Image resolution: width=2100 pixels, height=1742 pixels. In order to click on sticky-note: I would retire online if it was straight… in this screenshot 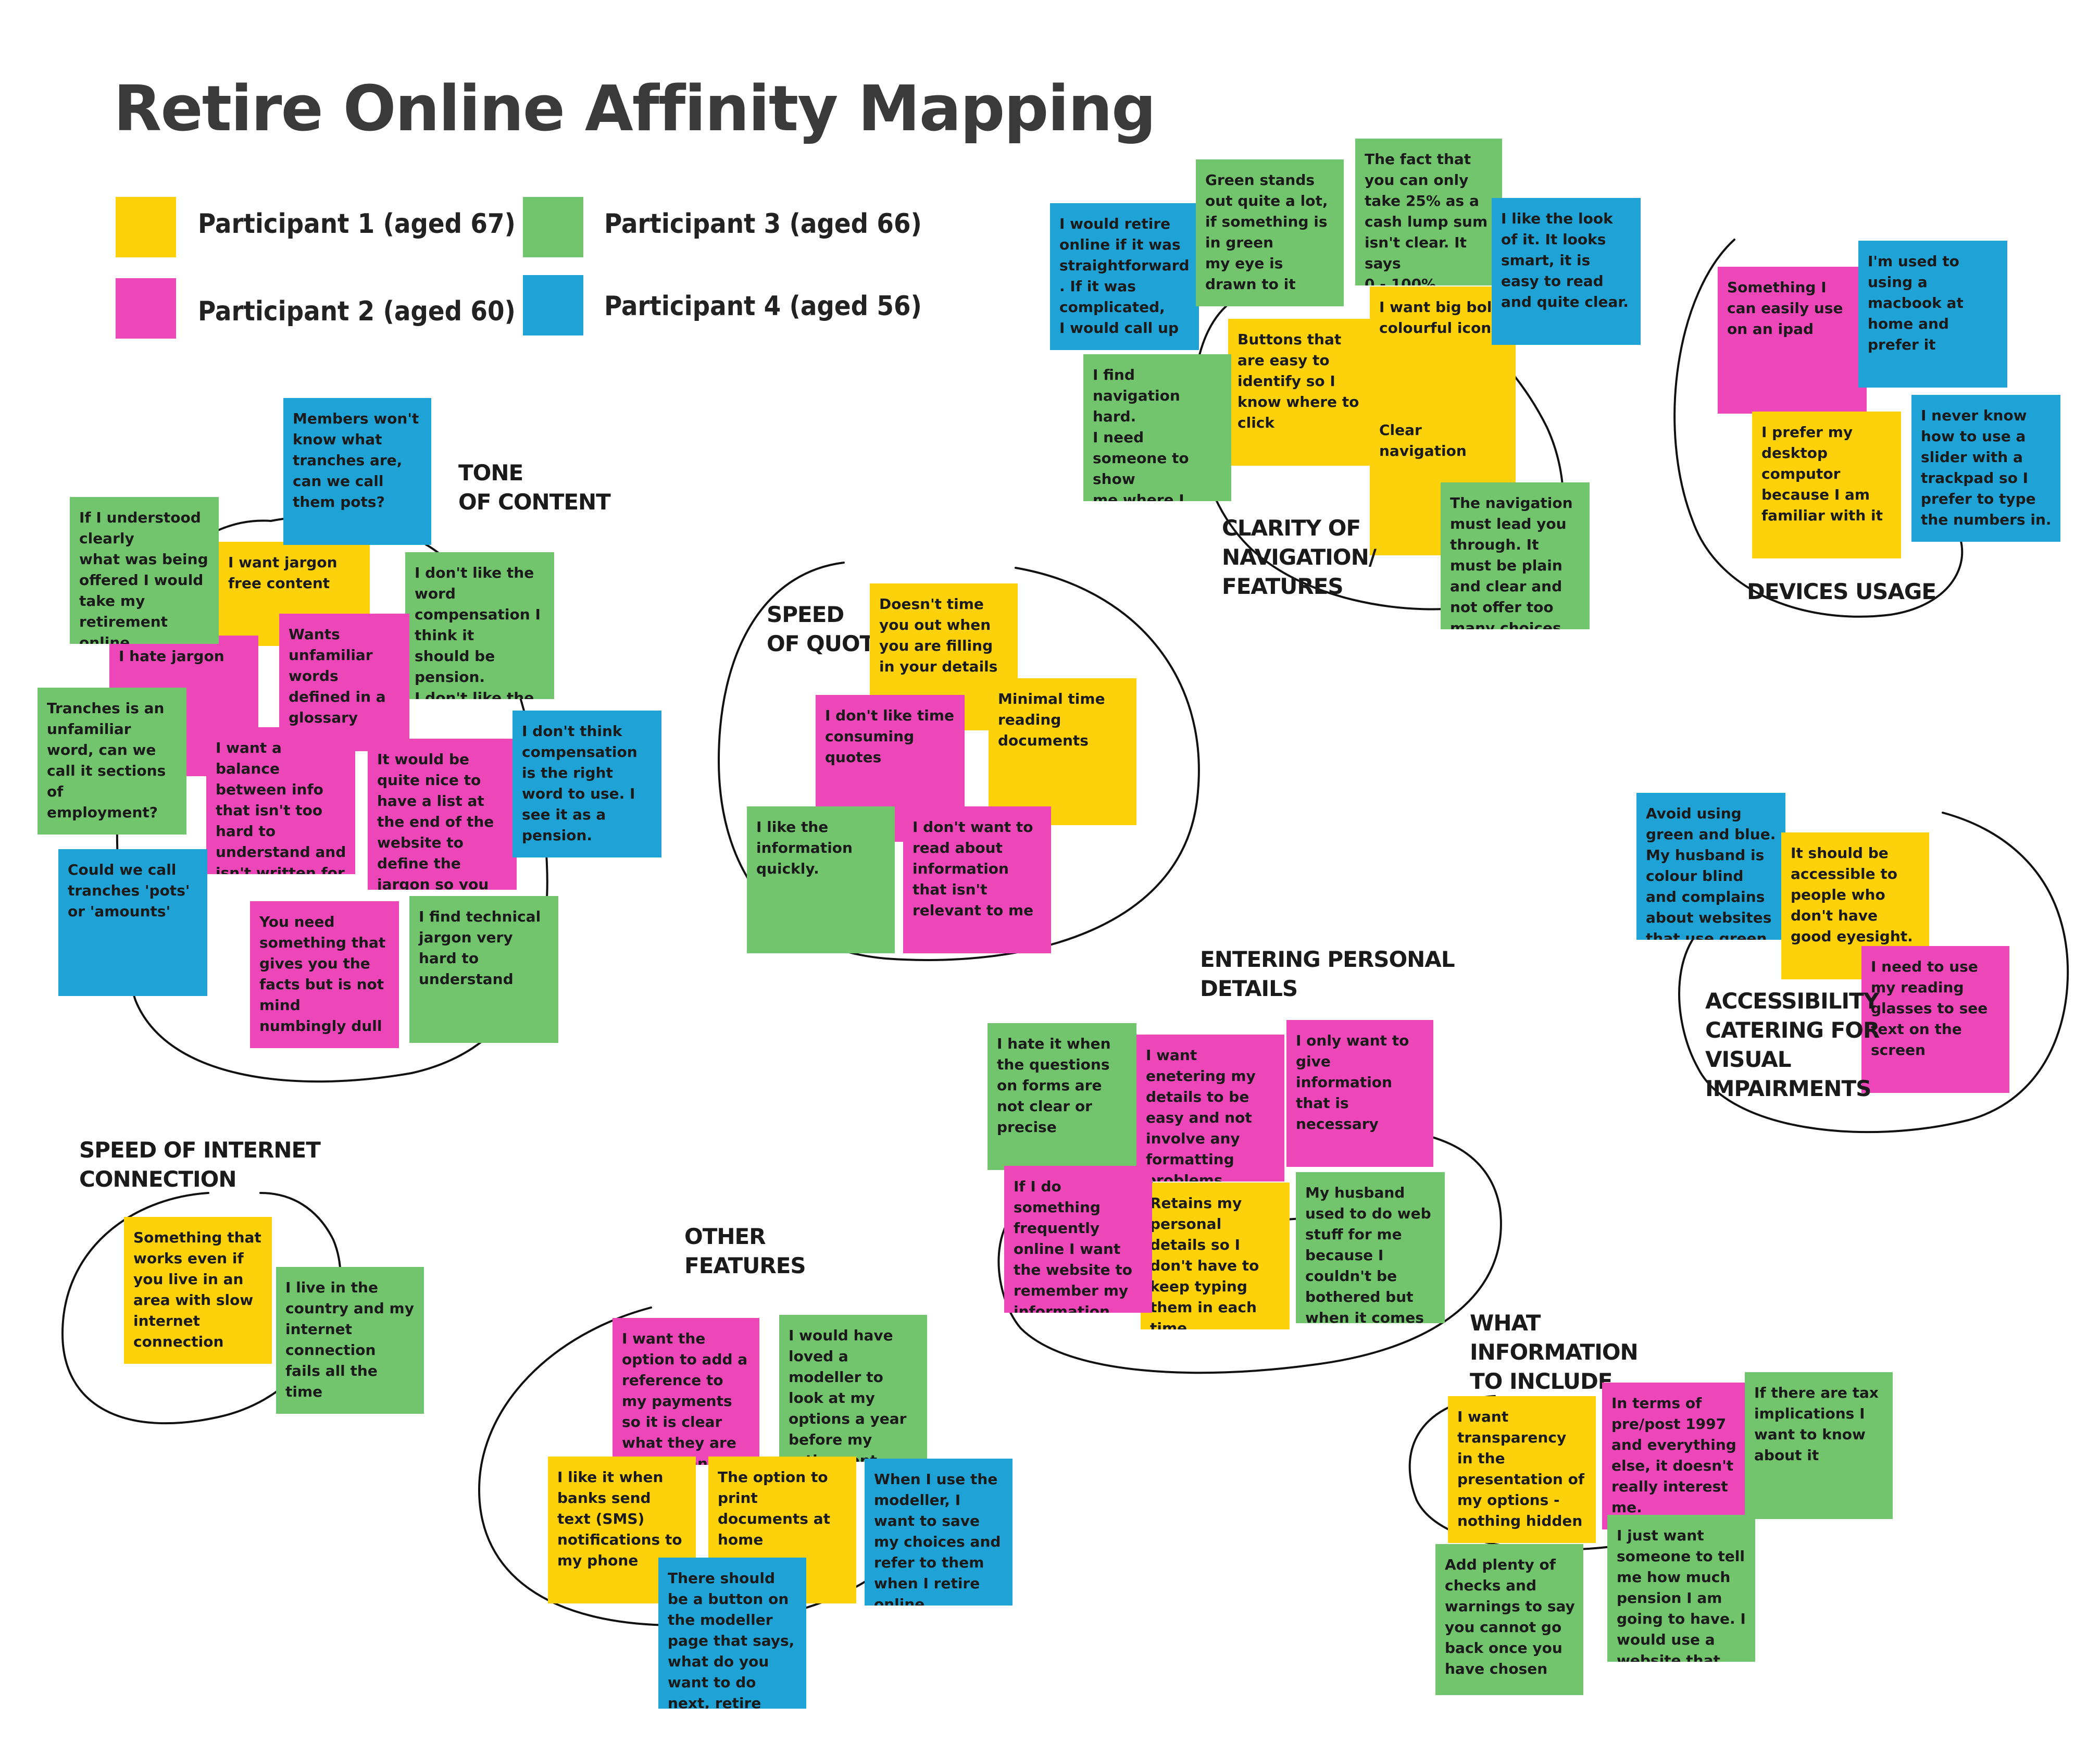, I will do `click(1124, 277)`.